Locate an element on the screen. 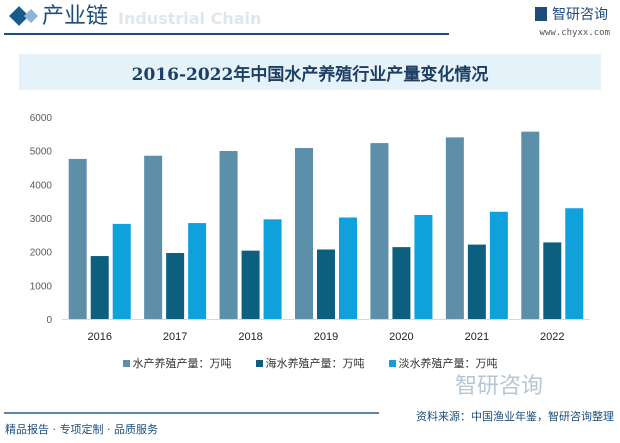 This screenshot has height=443, width=620. legend-label: 水产养殖产量：万吨 is located at coordinates (182, 363).